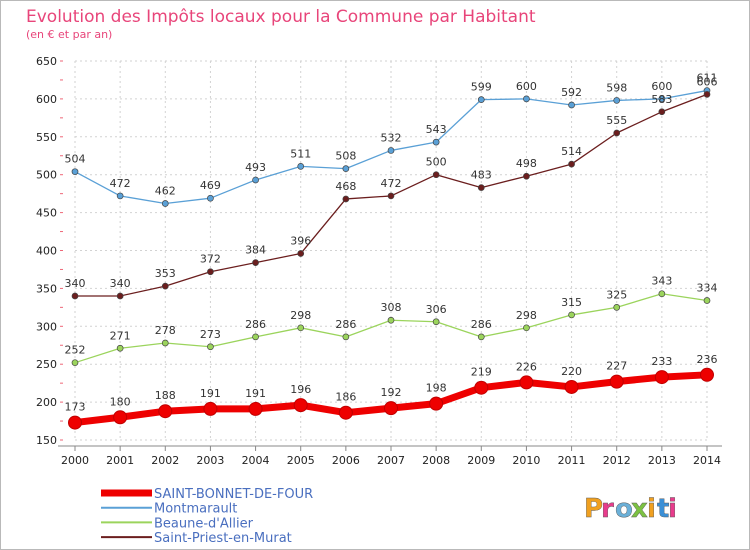 This screenshot has height=550, width=750. What do you see at coordinates (165, 273) in the screenshot?
I see `data-label: 353` at bounding box center [165, 273].